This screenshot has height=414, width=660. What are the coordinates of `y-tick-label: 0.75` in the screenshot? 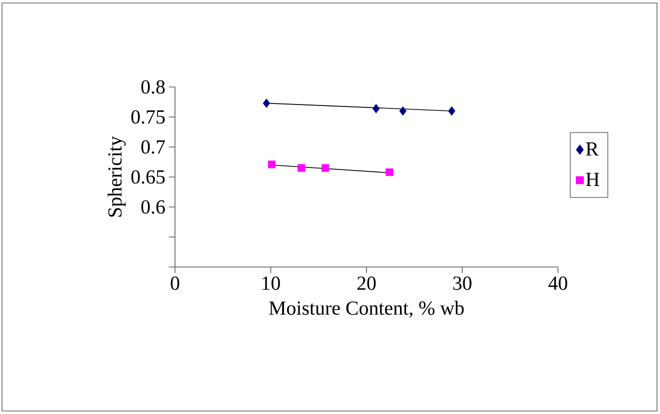 It's located at (148, 117).